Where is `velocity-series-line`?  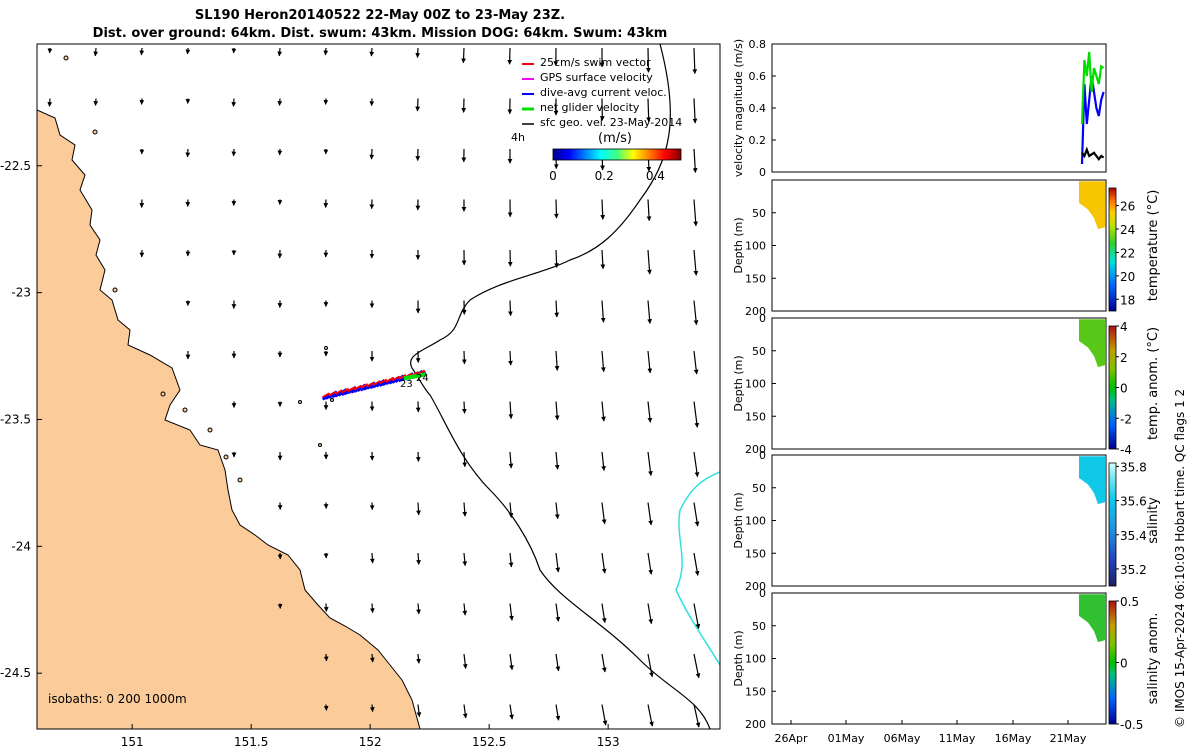
velocity-series-line is located at coordinates (1093, 154).